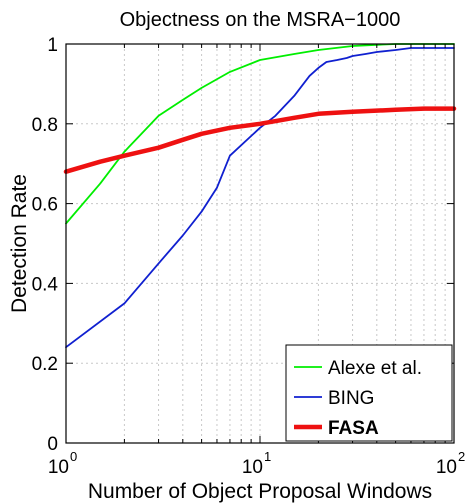 Image resolution: width=474 pixels, height=503 pixels. What do you see at coordinates (260, 20) in the screenshot?
I see `chart-title: Objectness on the MSRA−1000` at bounding box center [260, 20].